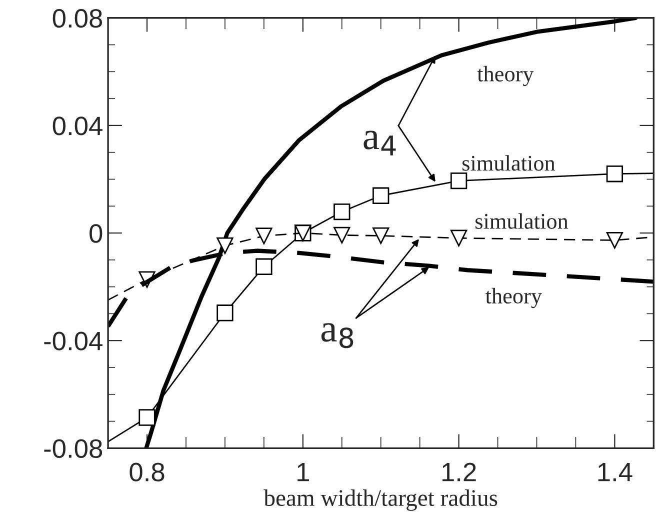 This screenshot has height=526, width=667. Describe the element at coordinates (380, 143) in the screenshot. I see `annotation: a$_{4}$` at that location.